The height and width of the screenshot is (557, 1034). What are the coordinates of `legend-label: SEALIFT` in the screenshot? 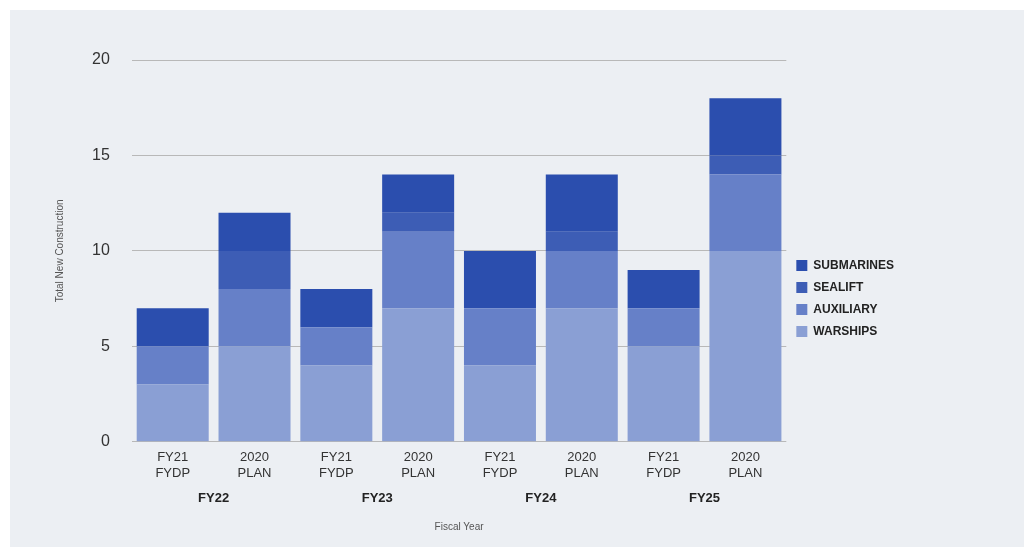 It's located at (838, 286).